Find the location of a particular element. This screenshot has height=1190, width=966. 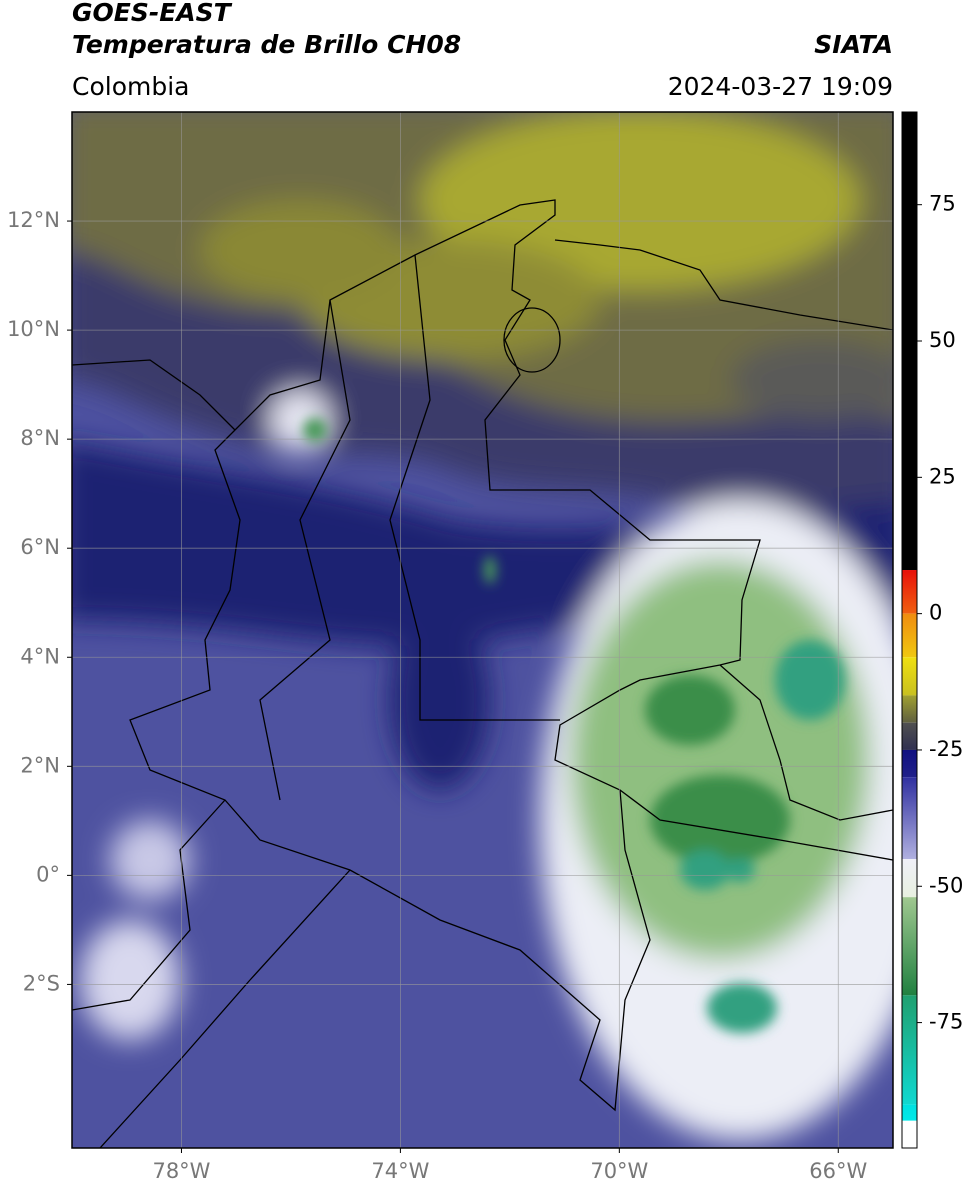

x-tick-label: 66°W is located at coordinates (838, 1171).